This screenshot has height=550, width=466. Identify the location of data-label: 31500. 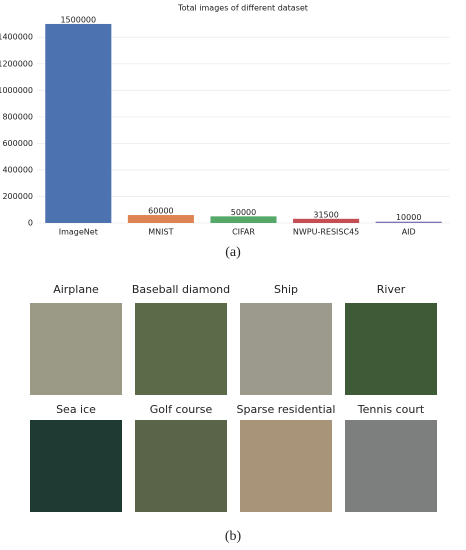
(325, 214).